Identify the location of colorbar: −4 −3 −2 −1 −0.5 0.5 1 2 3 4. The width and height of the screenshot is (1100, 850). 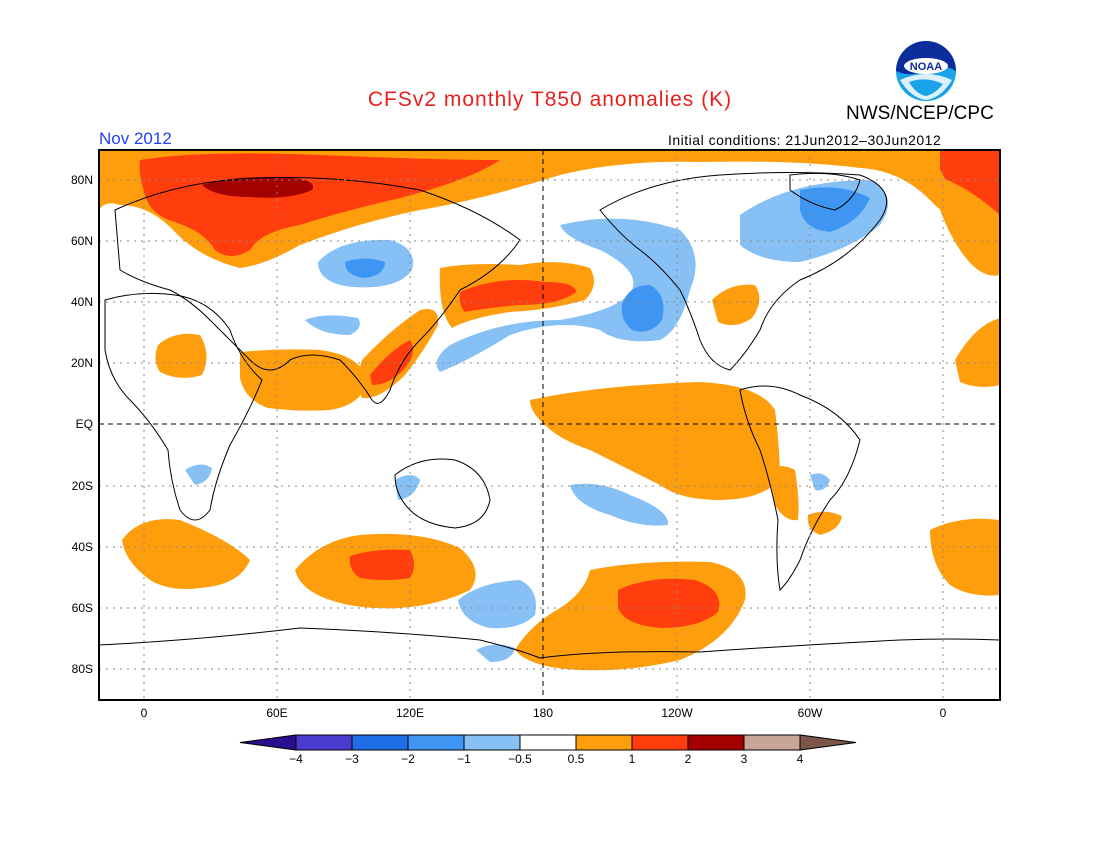
(548, 750).